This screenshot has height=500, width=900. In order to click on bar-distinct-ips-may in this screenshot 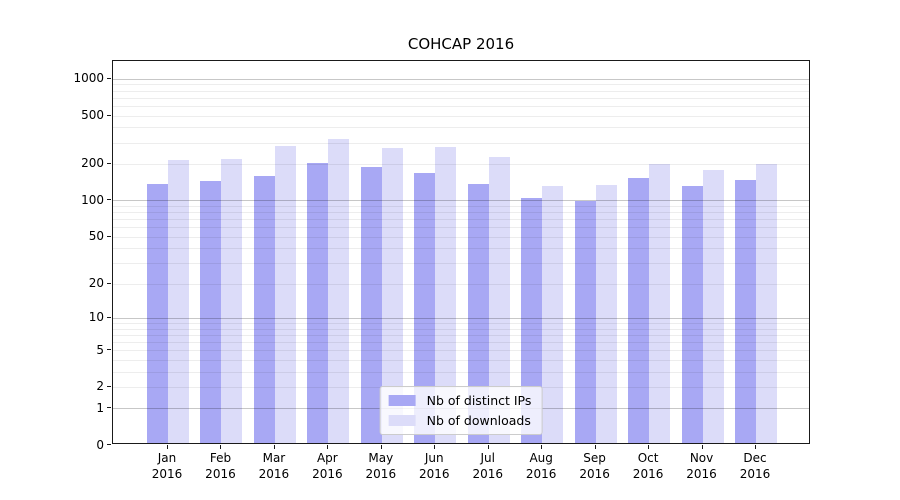, I will do `click(371, 305)`.